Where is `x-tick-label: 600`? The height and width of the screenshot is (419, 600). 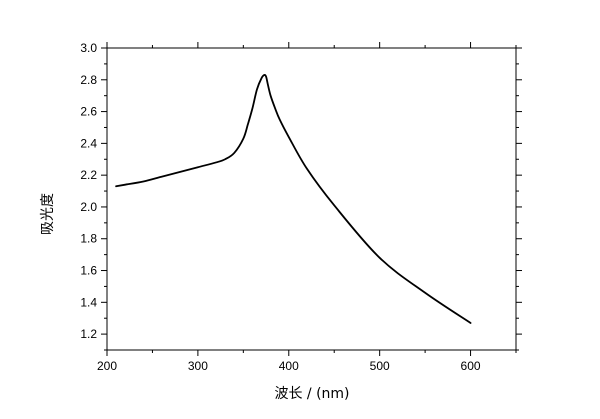
x-tick-label: 600 is located at coordinates (471, 366).